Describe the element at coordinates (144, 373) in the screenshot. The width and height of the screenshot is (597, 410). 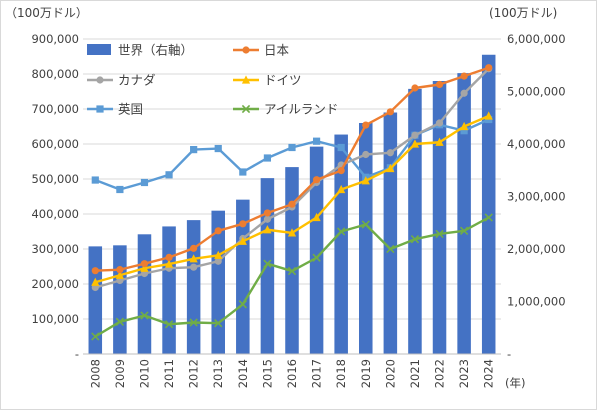
I see `x-tick-label: 2010` at that location.